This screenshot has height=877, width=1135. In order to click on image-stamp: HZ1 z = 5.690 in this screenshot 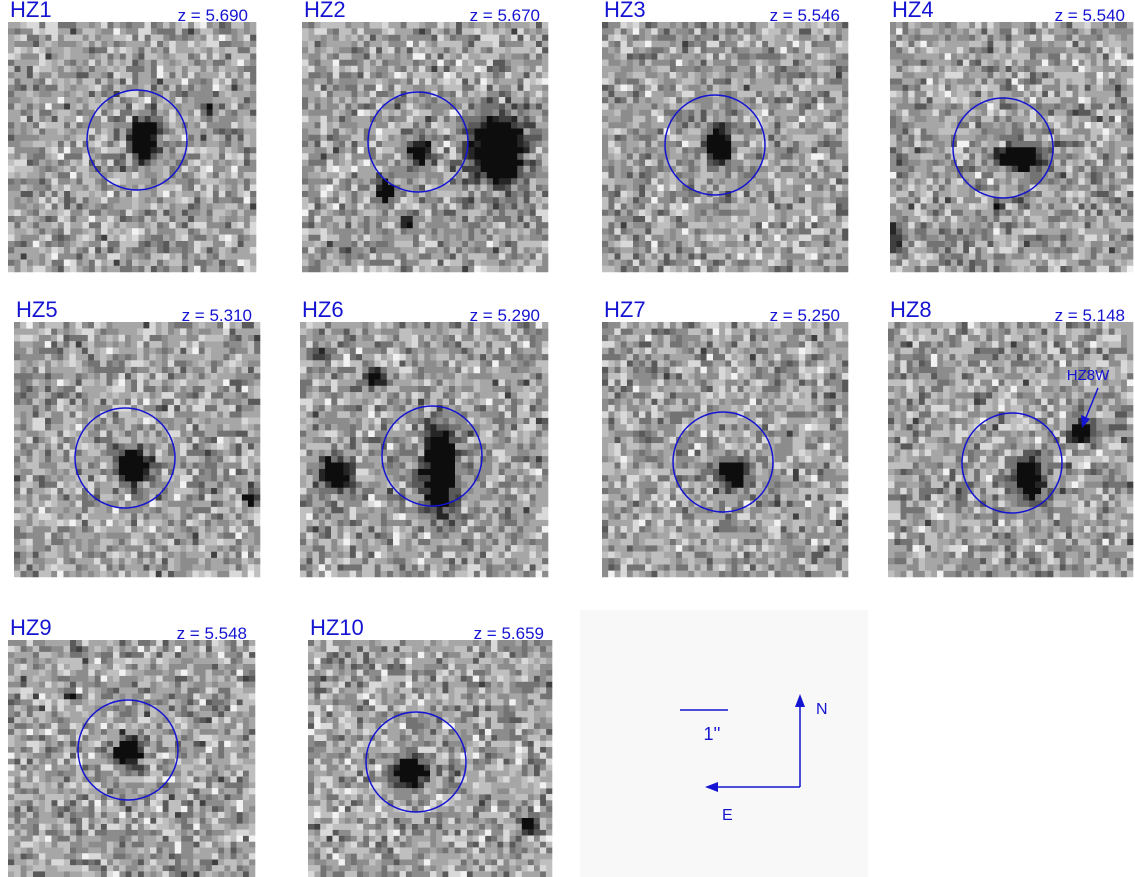, I will do `click(132, 136)`.